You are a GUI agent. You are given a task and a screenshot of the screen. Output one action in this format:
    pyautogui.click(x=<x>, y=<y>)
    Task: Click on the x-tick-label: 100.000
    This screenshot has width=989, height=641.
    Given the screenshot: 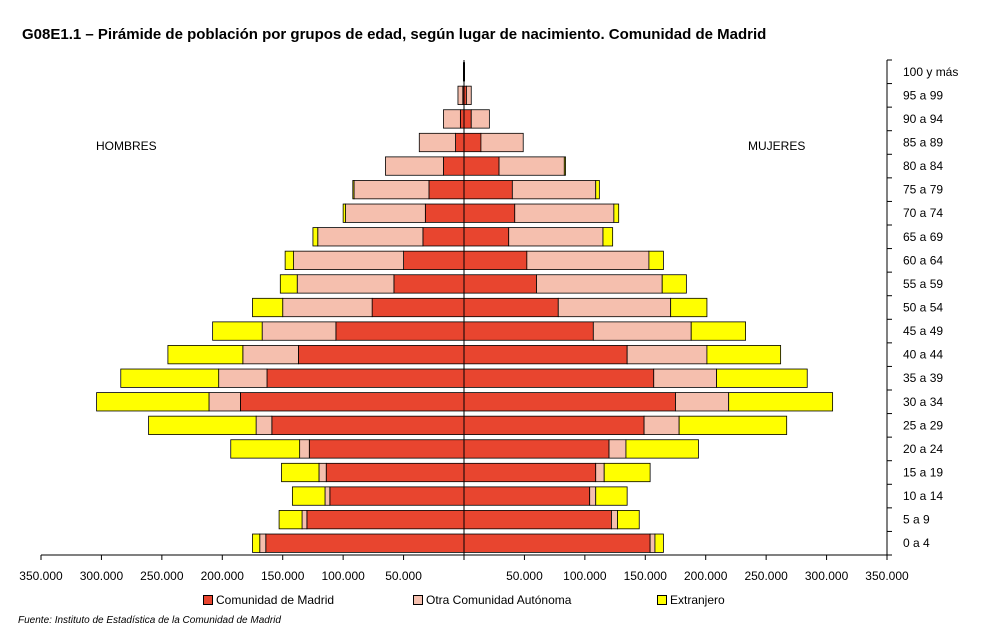 What is the action you would take?
    pyautogui.click(x=343, y=576)
    